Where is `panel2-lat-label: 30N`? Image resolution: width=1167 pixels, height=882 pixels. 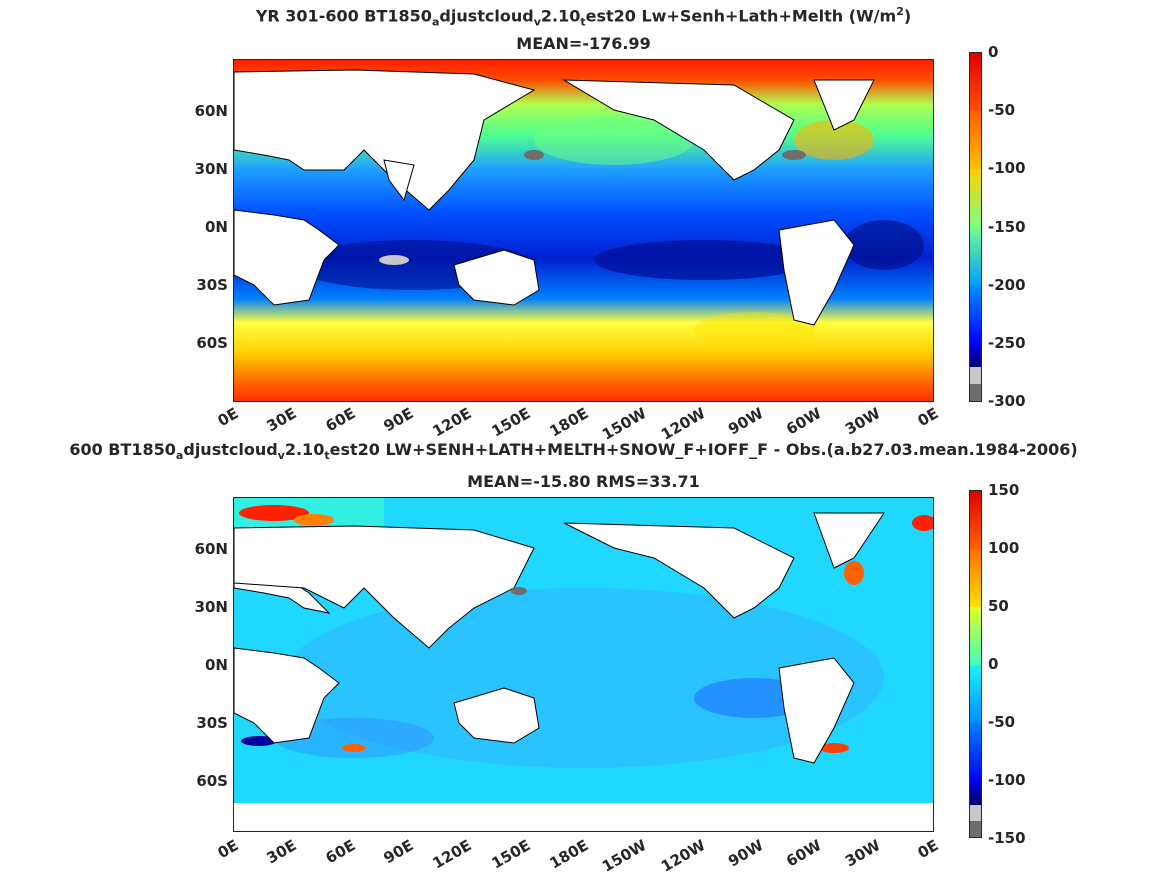 panel2-lat-label: 30N is located at coordinates (211, 607).